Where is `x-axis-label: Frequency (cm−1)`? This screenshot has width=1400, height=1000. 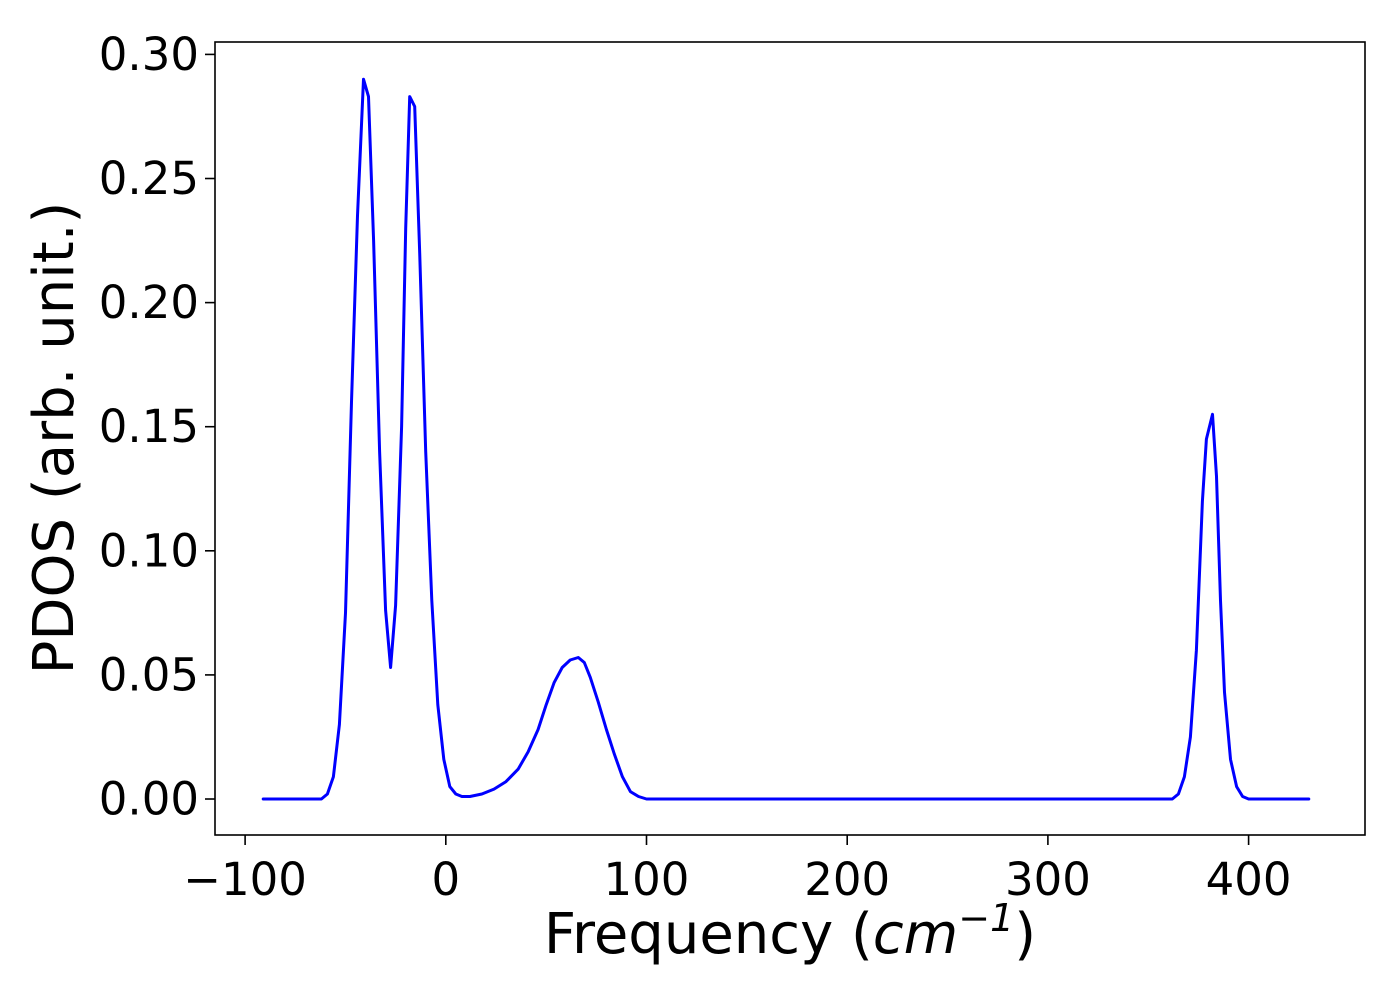 x-axis-label: Frequency (cm−1) is located at coordinates (790, 931).